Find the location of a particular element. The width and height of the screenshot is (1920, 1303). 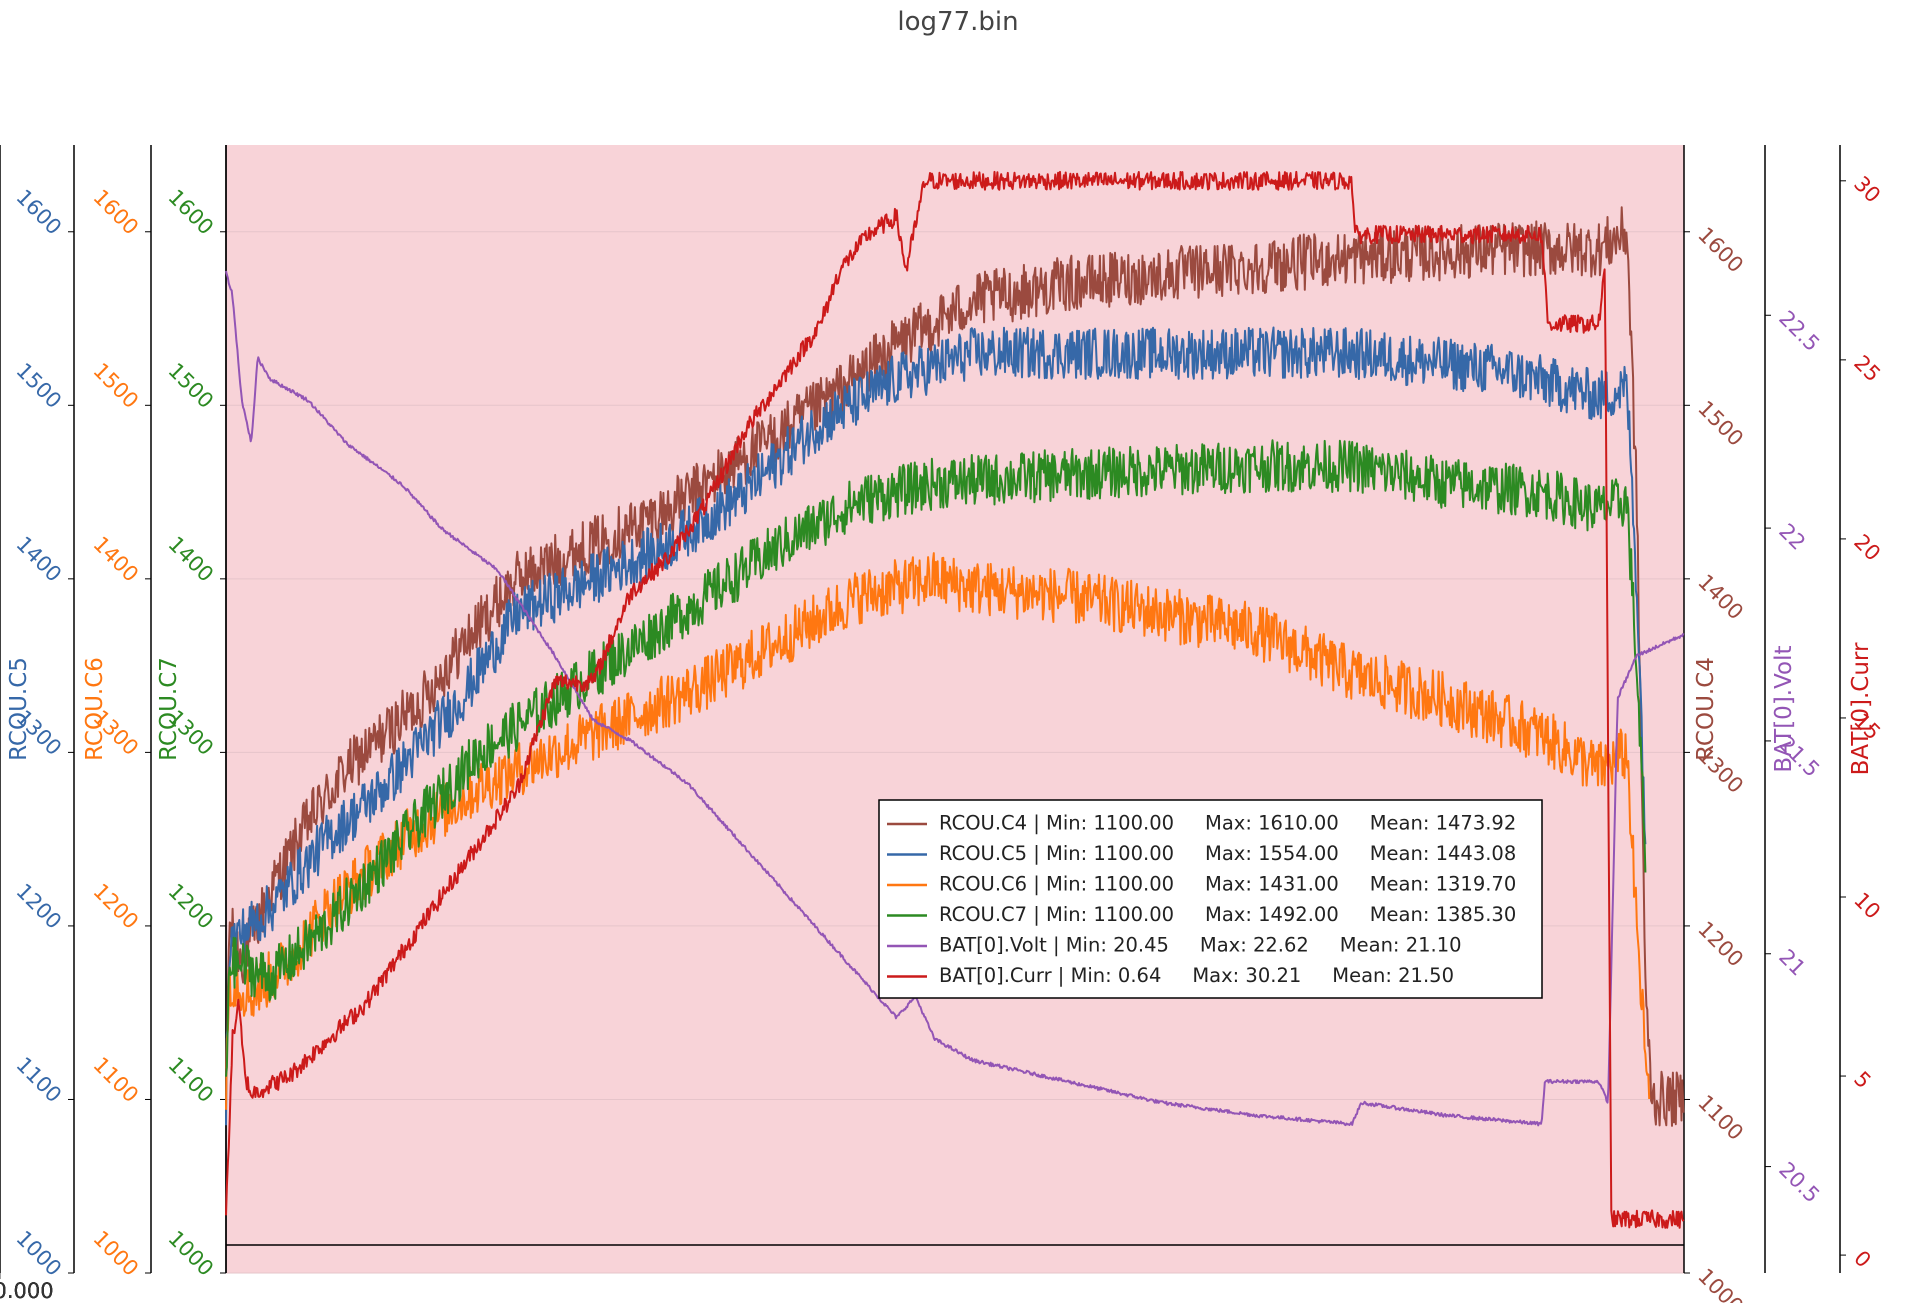

y-tick-label-C4-6: 1600 is located at coordinates (1720, 250).